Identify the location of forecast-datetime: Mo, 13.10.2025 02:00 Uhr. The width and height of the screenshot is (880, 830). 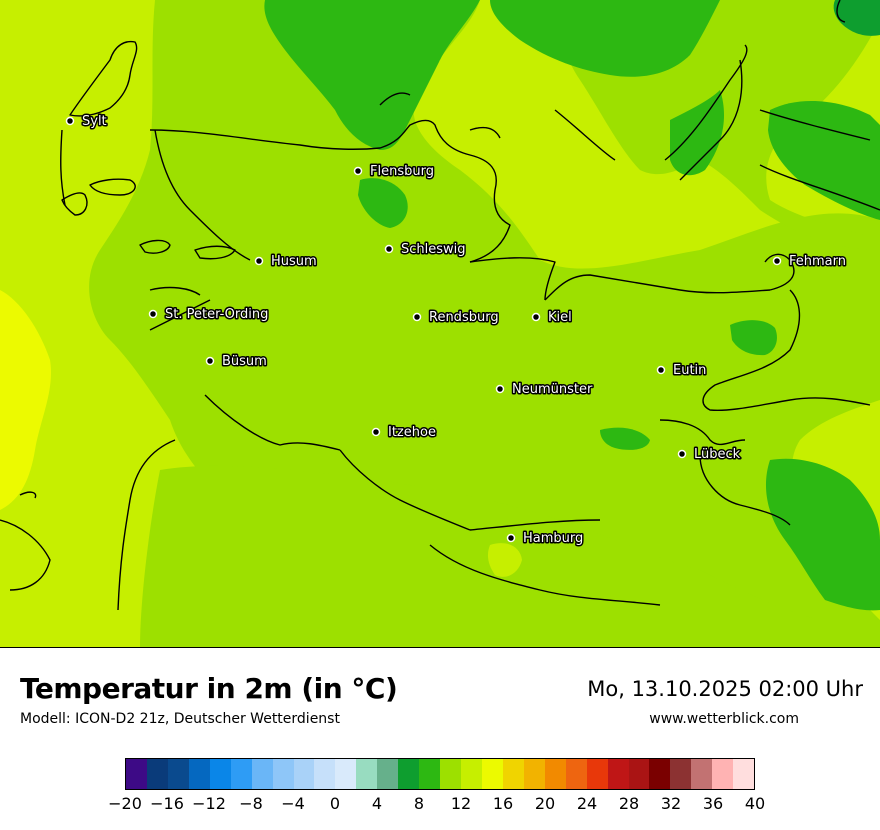
(725, 689).